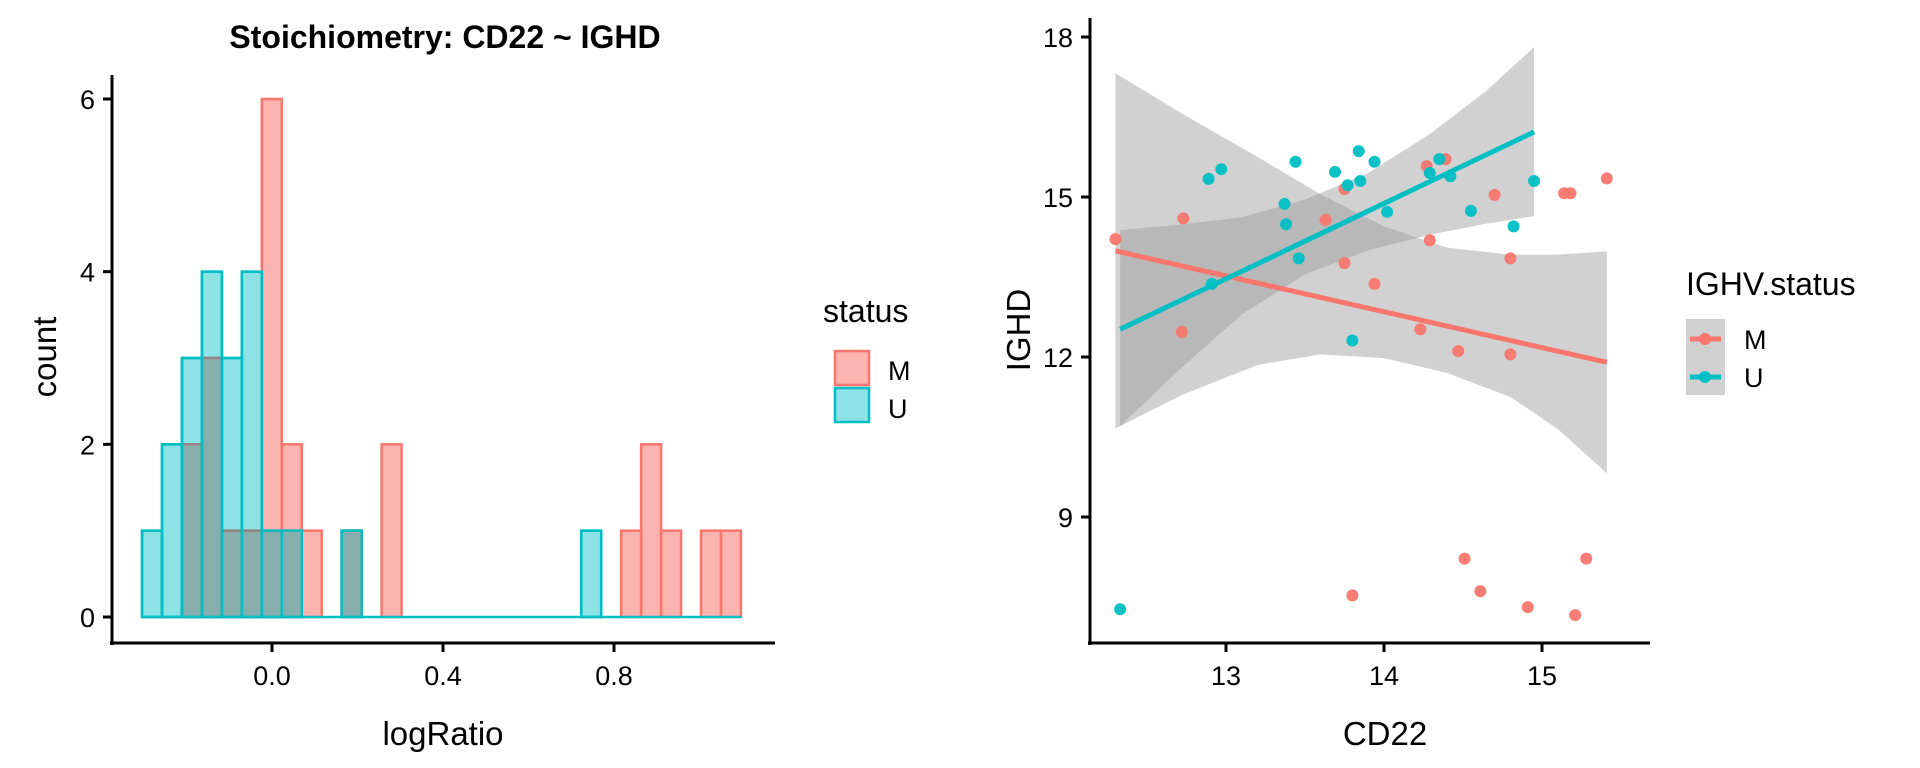  I want to click on histogram-y-tick-label: 2, so click(87, 445).